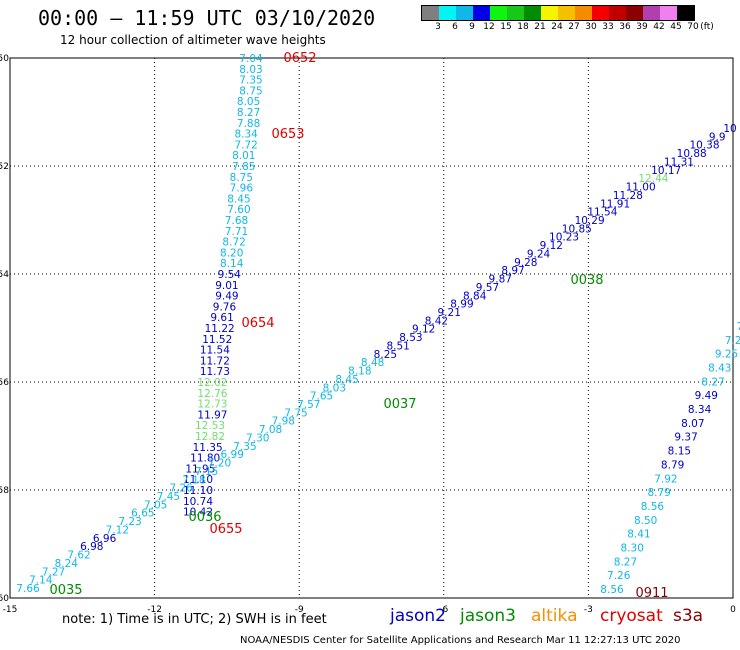 This screenshot has width=740, height=650. What do you see at coordinates (461, 305) in the screenshot?
I see `swh-value: 8.99` at bounding box center [461, 305].